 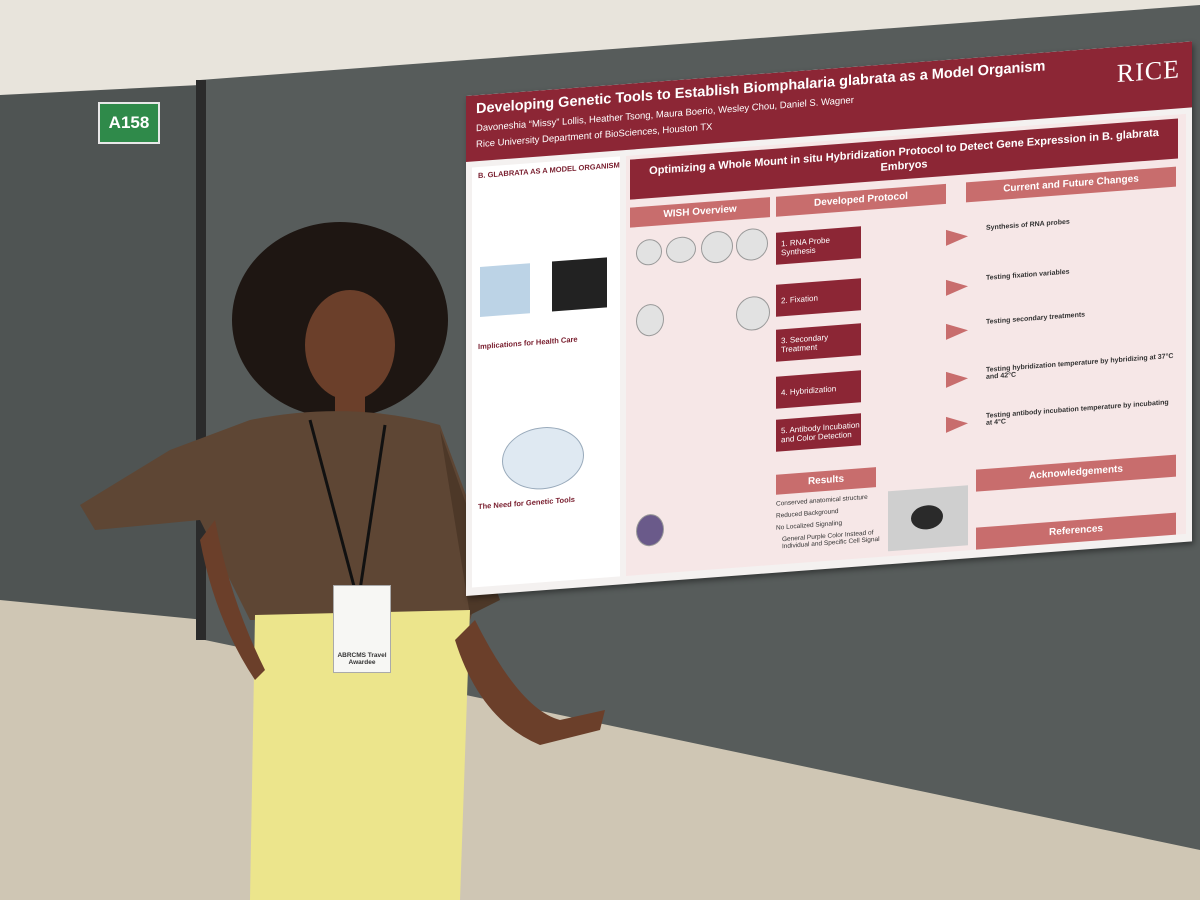 What do you see at coordinates (818, 342) in the screenshot?
I see `protocol-step: 3. Secondary Treatment` at bounding box center [818, 342].